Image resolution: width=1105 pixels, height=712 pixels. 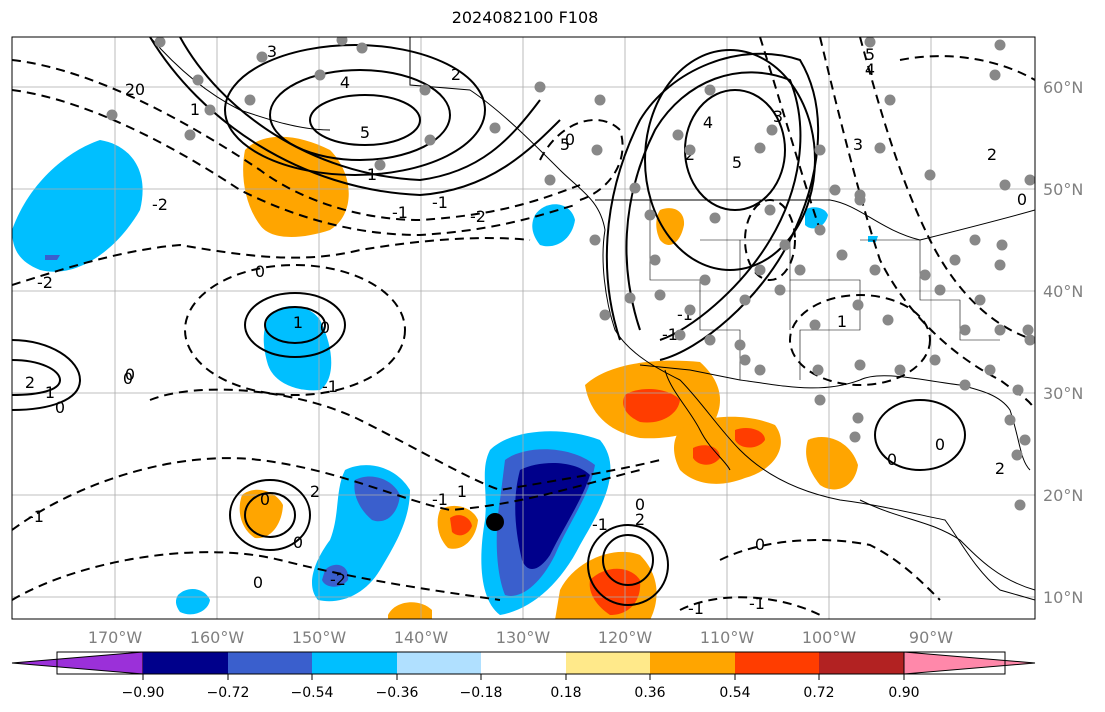 What do you see at coordinates (750, 376) in the screenshot?
I see `us-mexico-border` at bounding box center [750, 376].